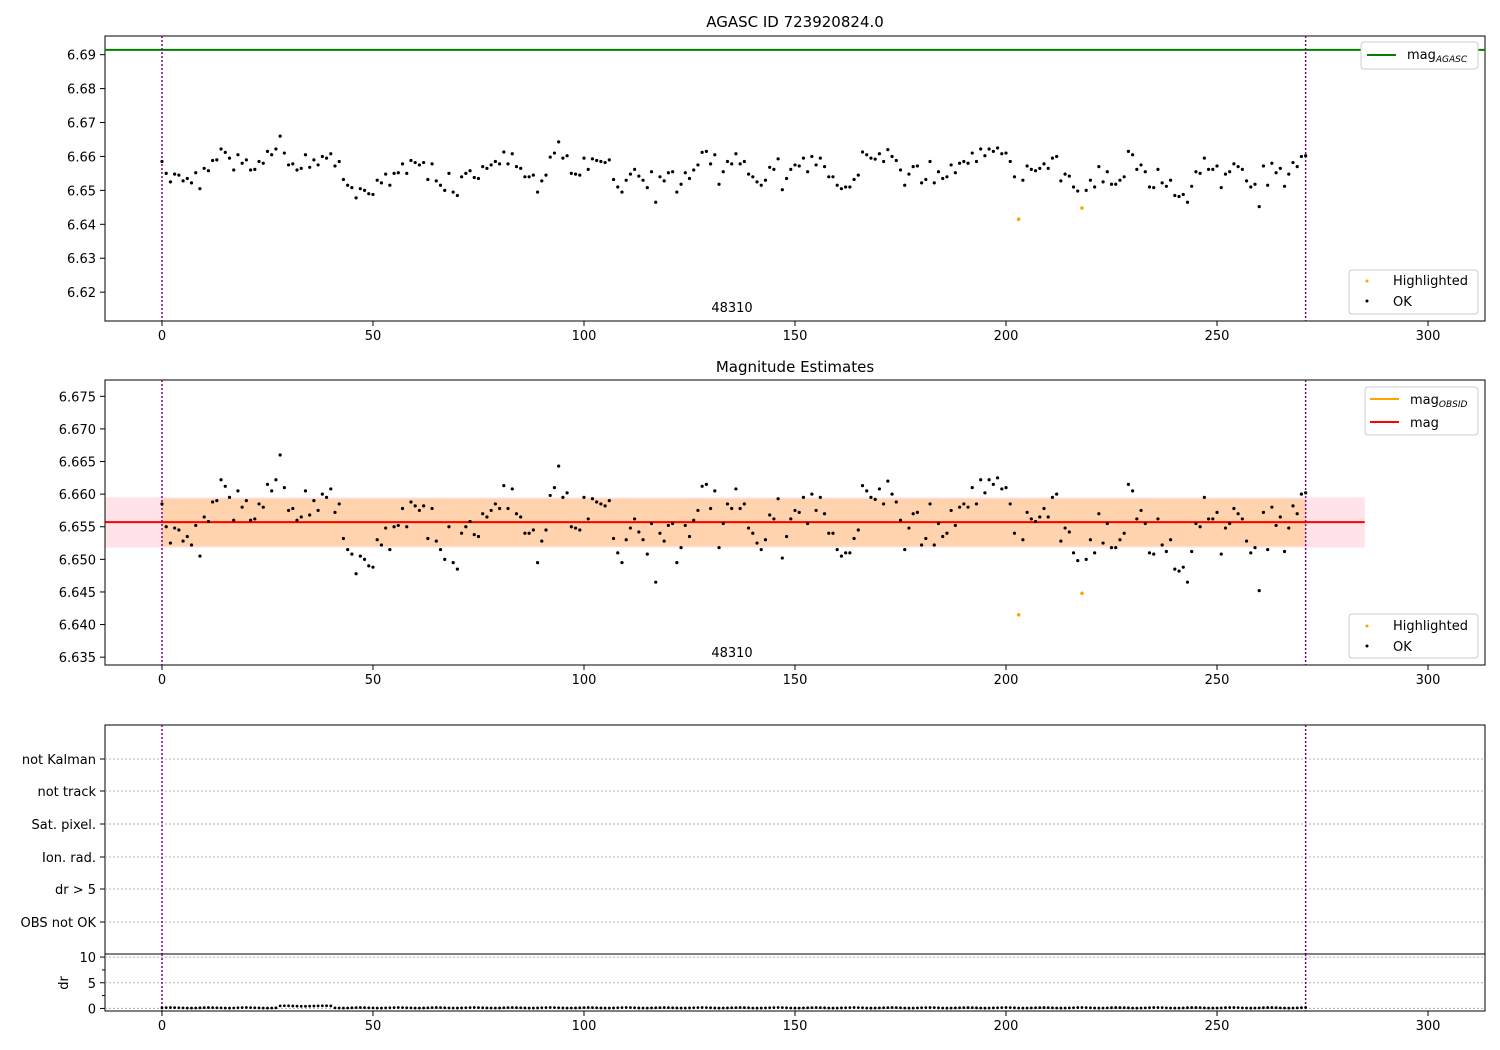  Describe the element at coordinates (1018, 219) in the screenshot. I see `highlighted-point` at that location.